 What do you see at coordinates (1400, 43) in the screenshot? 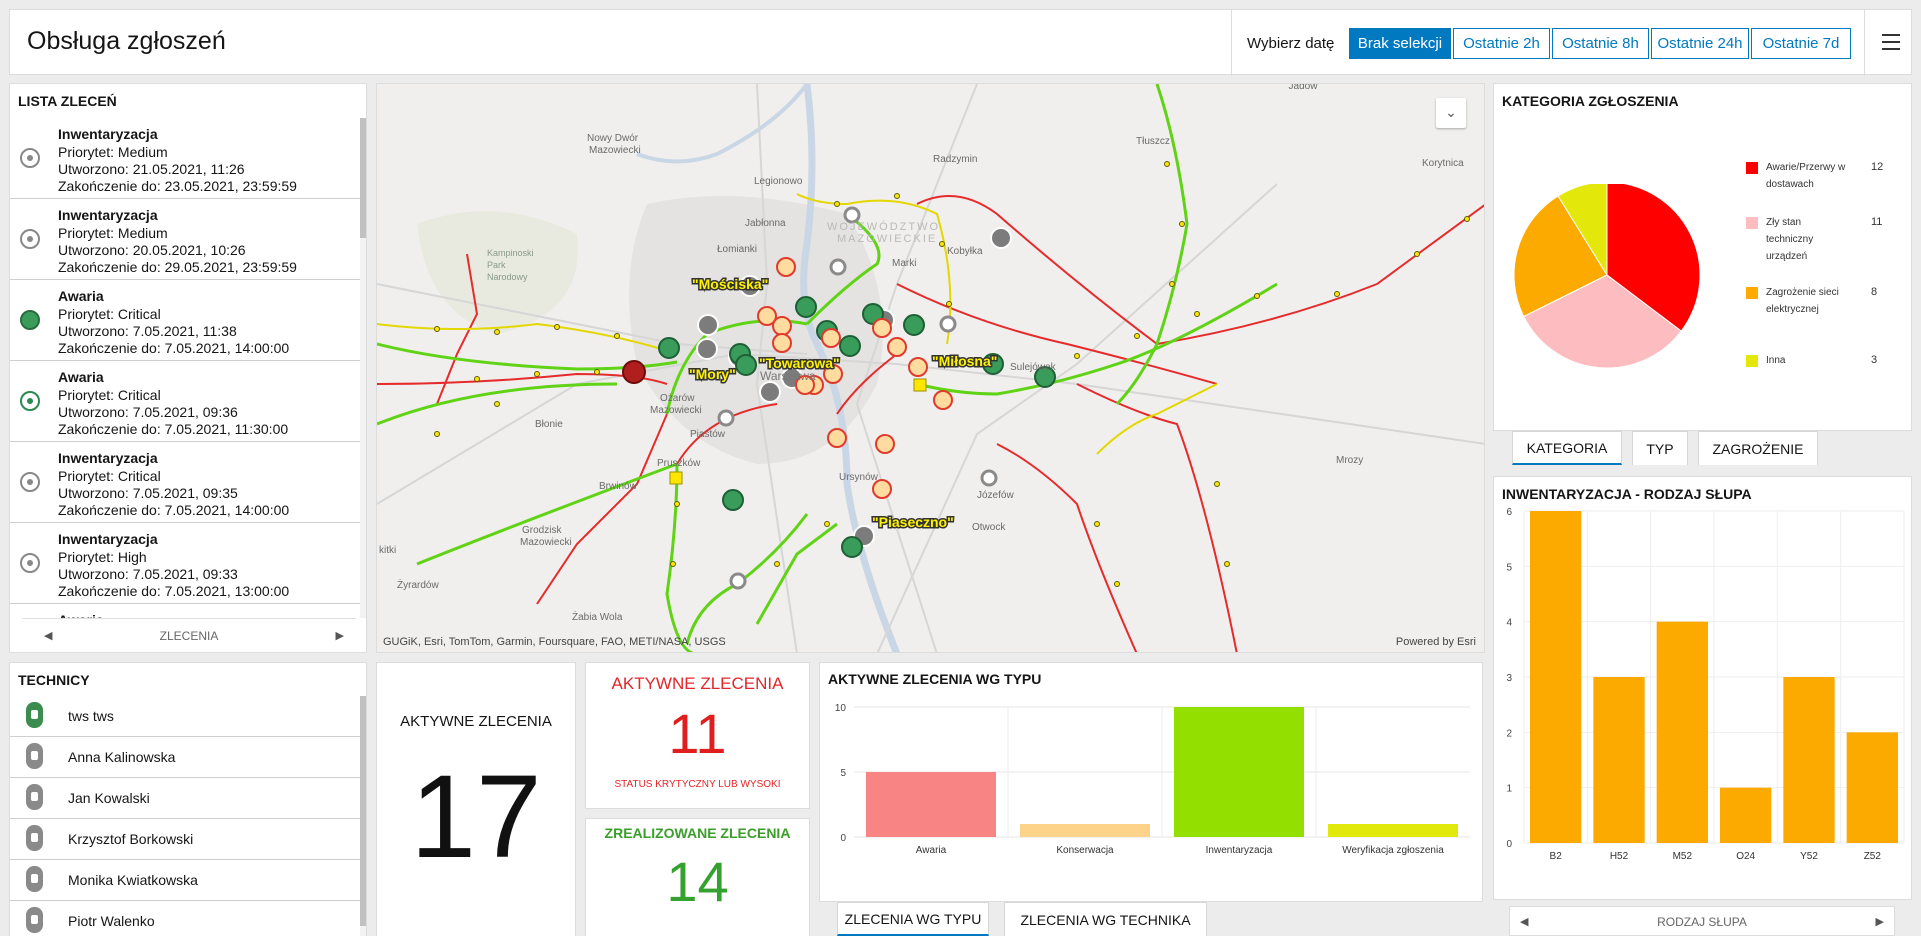
I see `date-button-none: Brak selekcji` at bounding box center [1400, 43].